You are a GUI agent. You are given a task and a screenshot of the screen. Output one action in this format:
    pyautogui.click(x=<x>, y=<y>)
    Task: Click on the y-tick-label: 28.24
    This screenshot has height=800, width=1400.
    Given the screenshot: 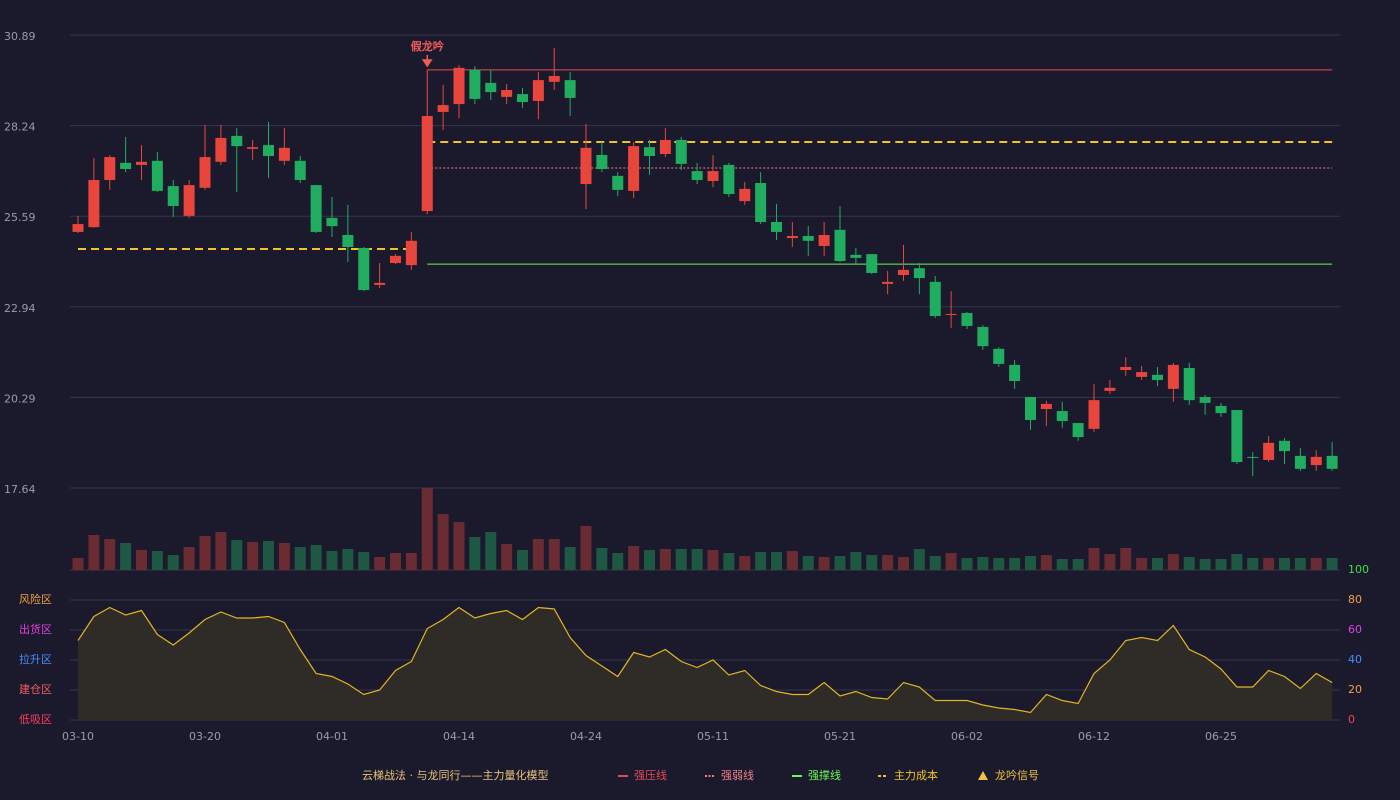 What is the action you would take?
    pyautogui.click(x=20, y=127)
    